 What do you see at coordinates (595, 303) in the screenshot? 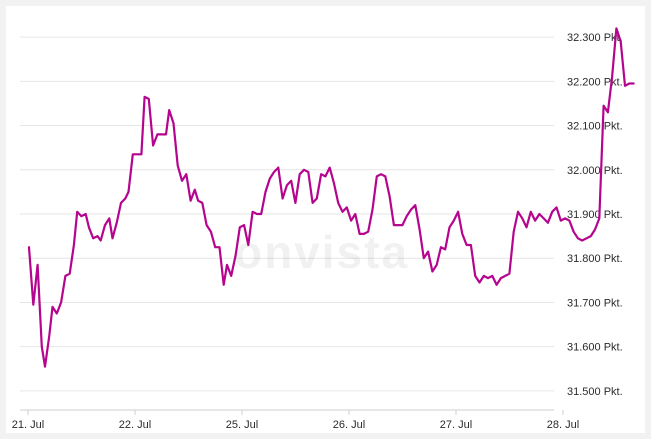
I see `y-tick-label: 31.700 Pkt.` at bounding box center [595, 303].